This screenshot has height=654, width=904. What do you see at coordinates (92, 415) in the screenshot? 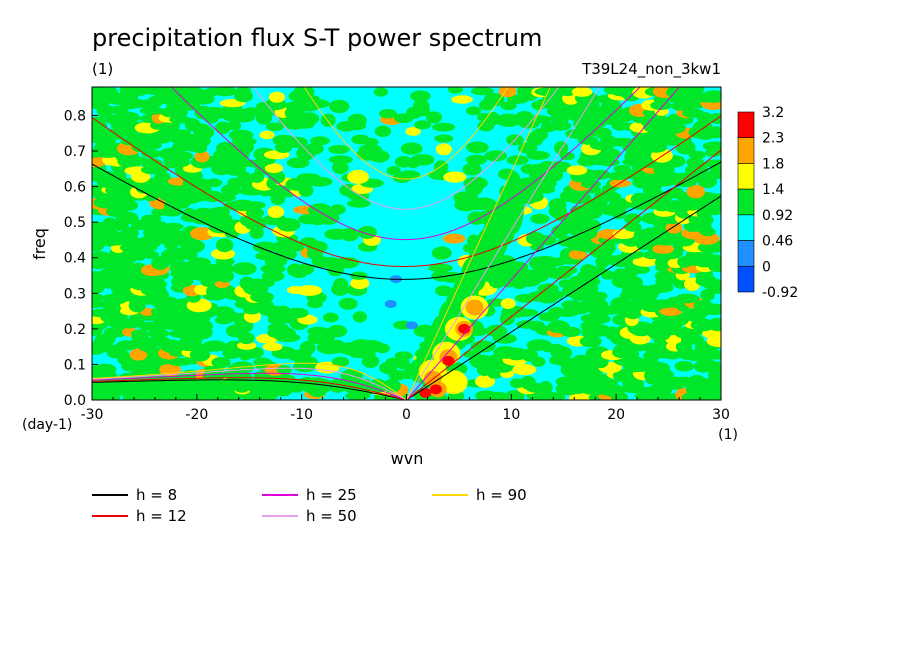
I see `x-tick-label: -30` at bounding box center [92, 415].